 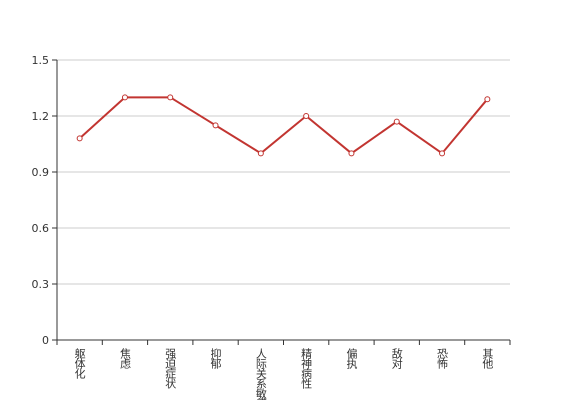 I want to click on x-tick-label: 强迫症状, so click(x=170, y=368).